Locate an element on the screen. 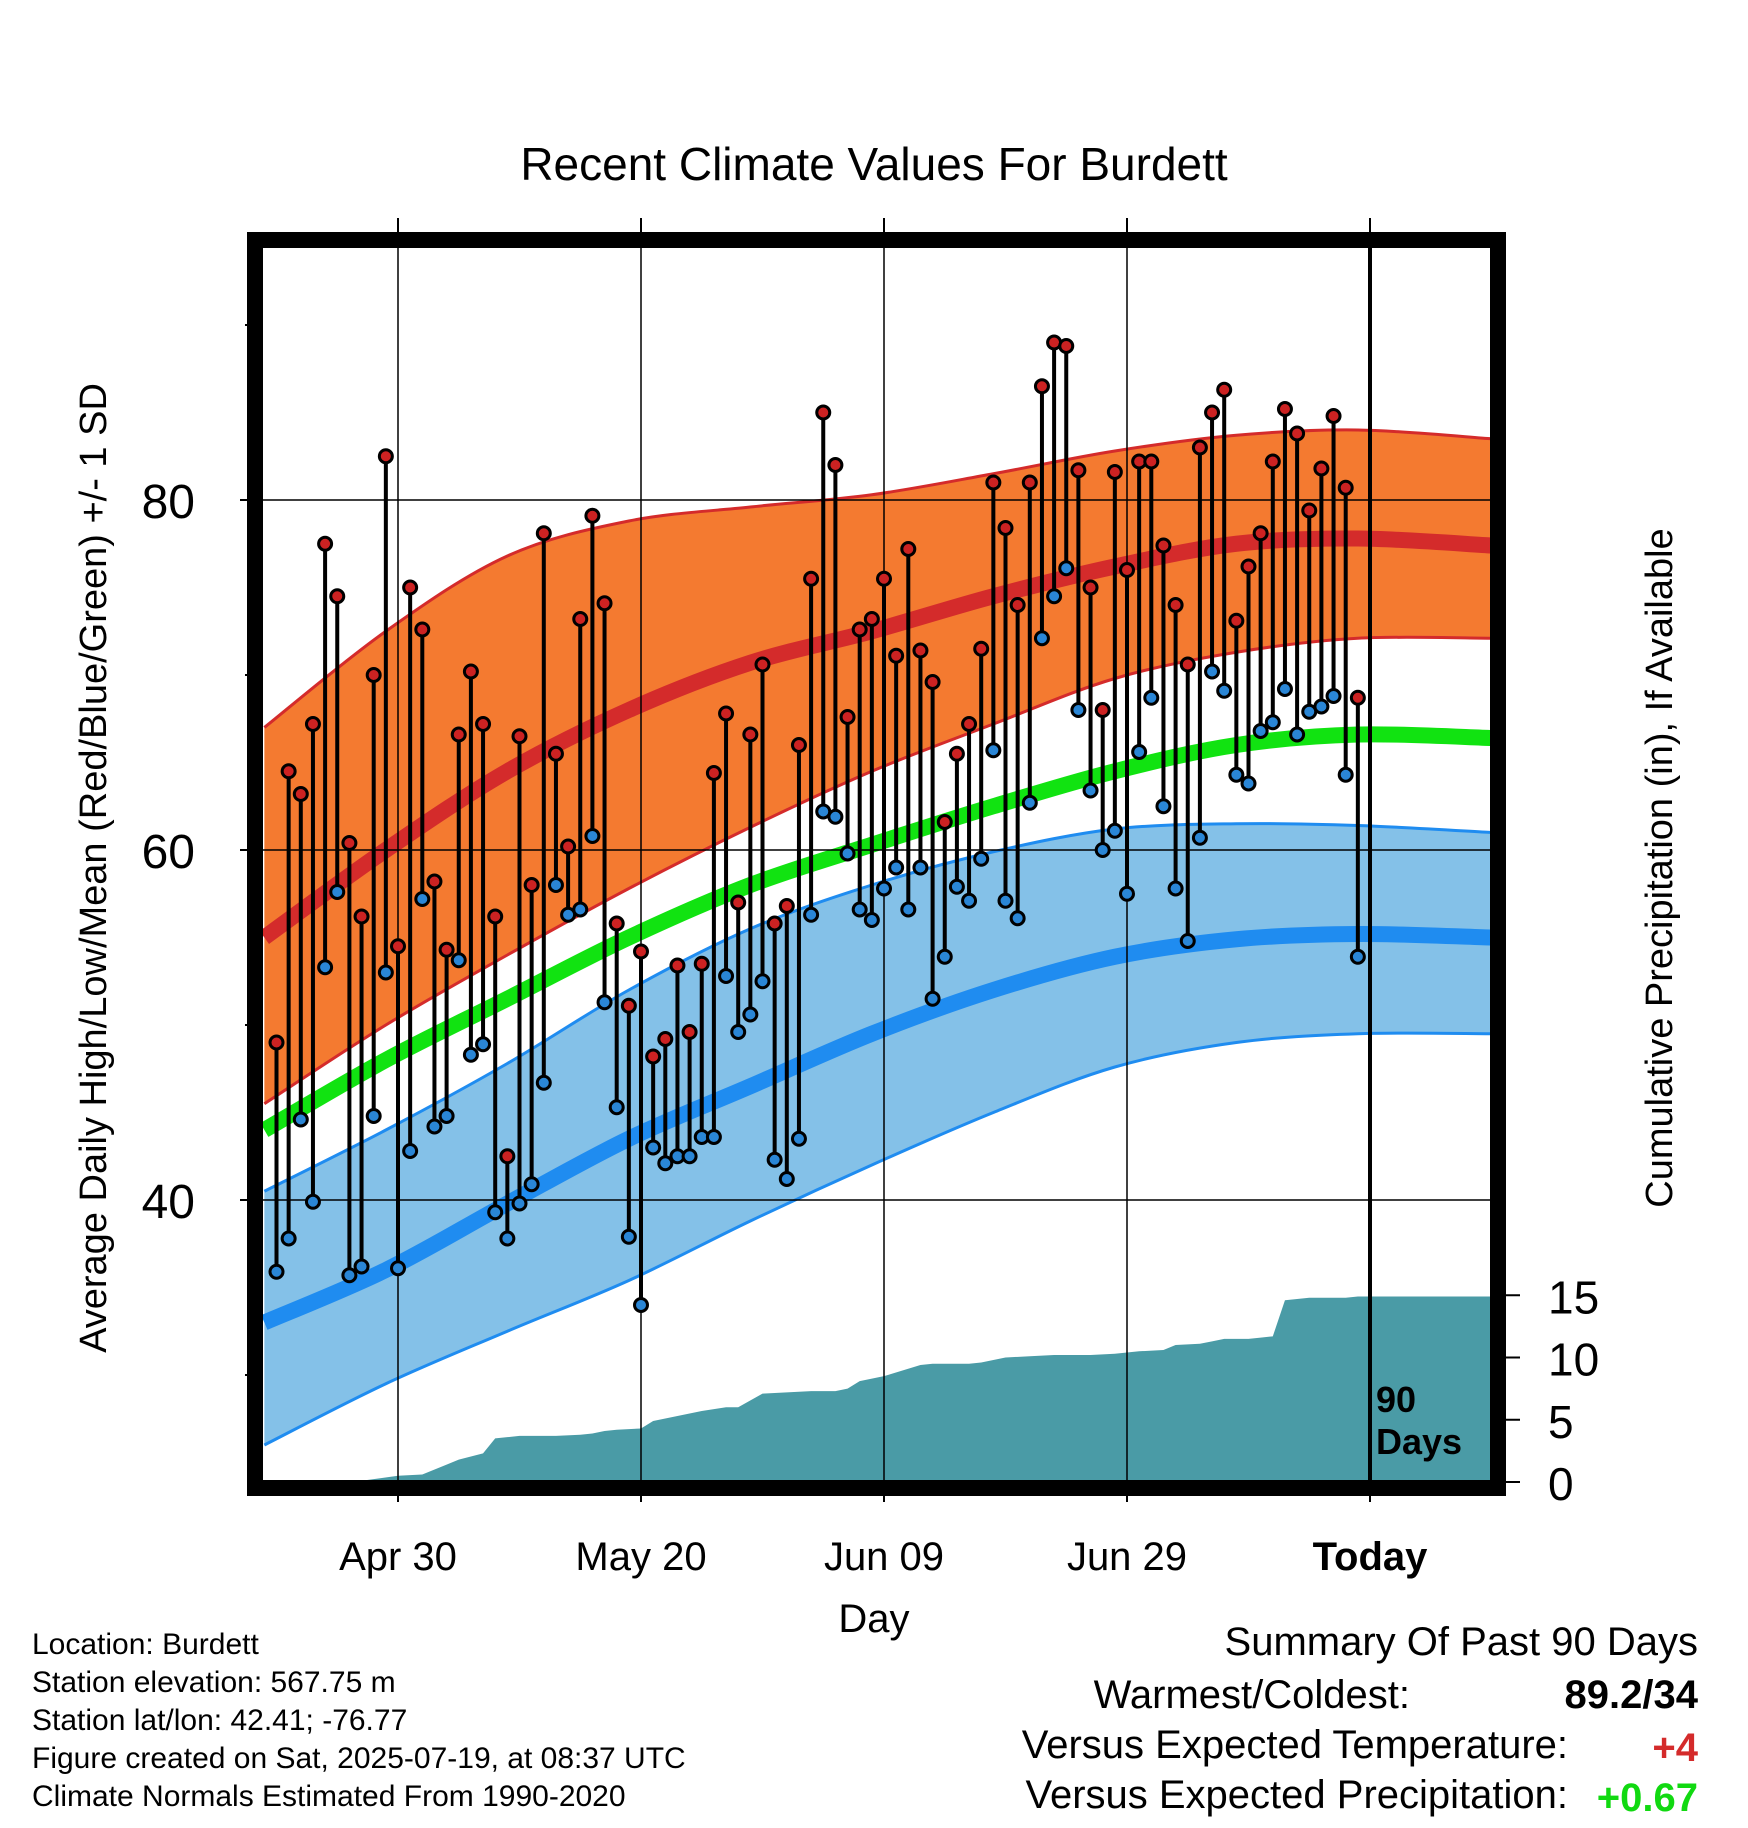 The height and width of the screenshot is (1828, 1748). x-tick-label: Jun 29 is located at coordinates (1127, 1557).